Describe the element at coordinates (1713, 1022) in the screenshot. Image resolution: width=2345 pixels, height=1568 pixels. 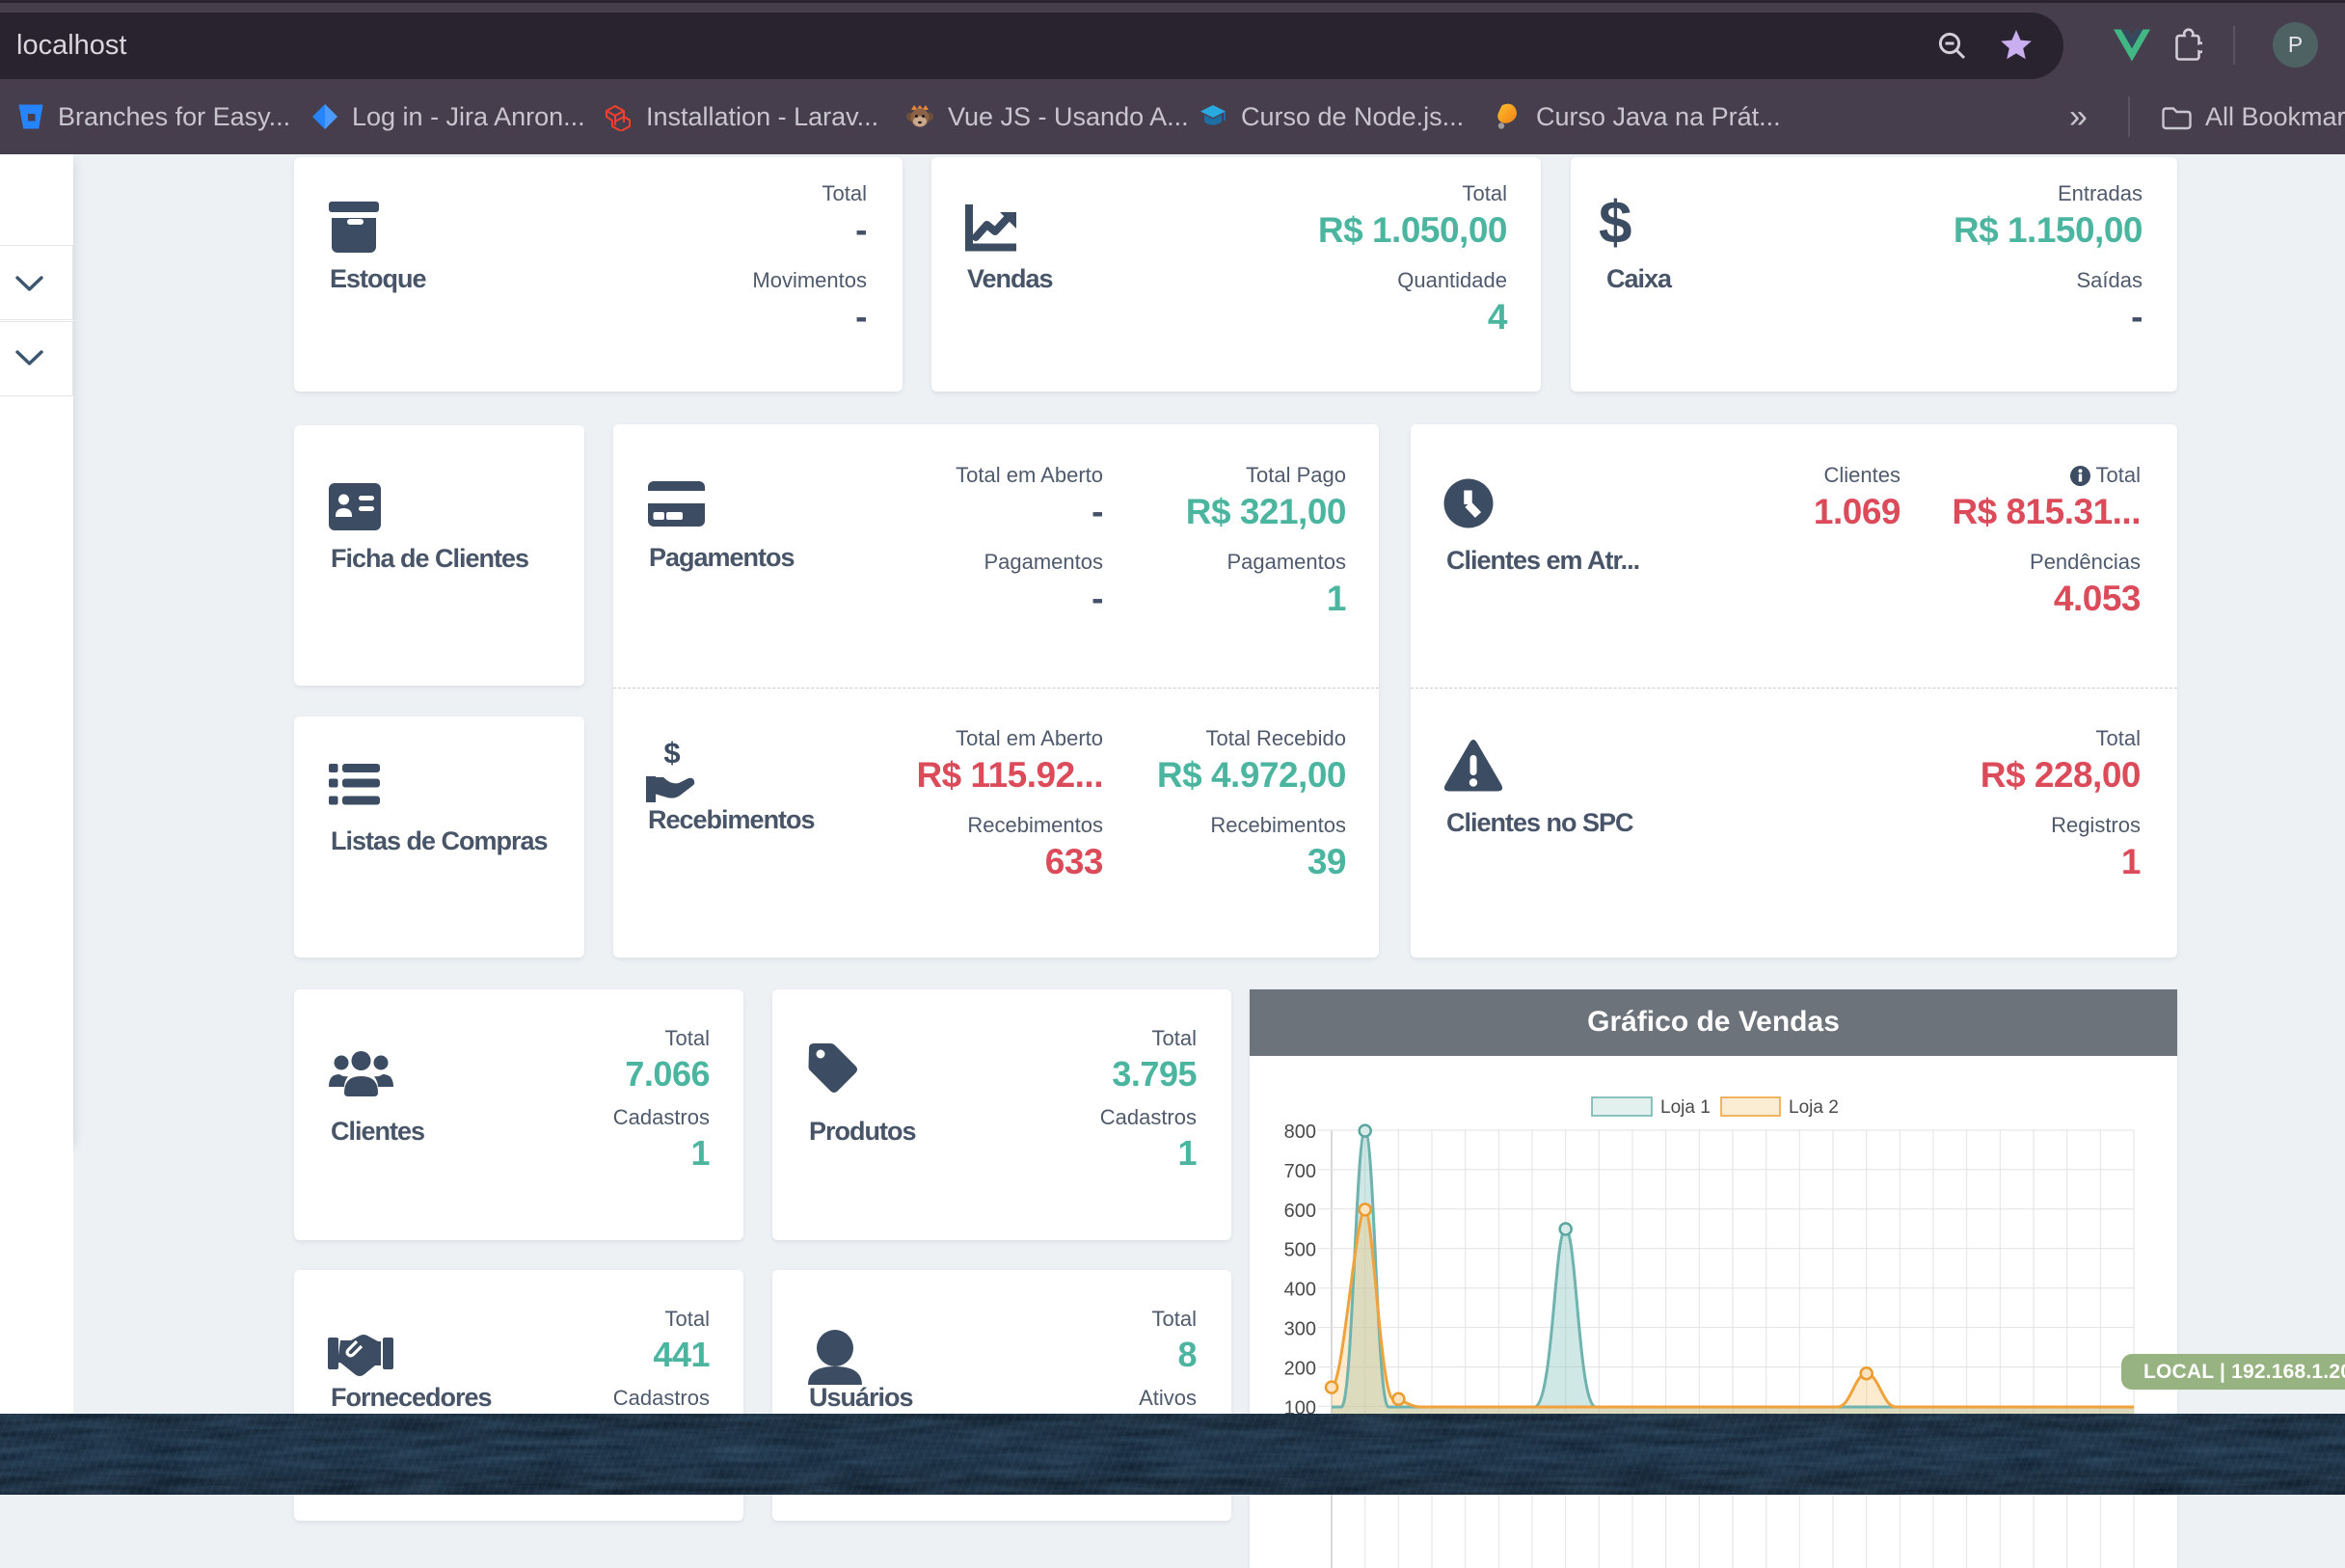
I see `svg-text: Gráfico de Vendas` at that location.